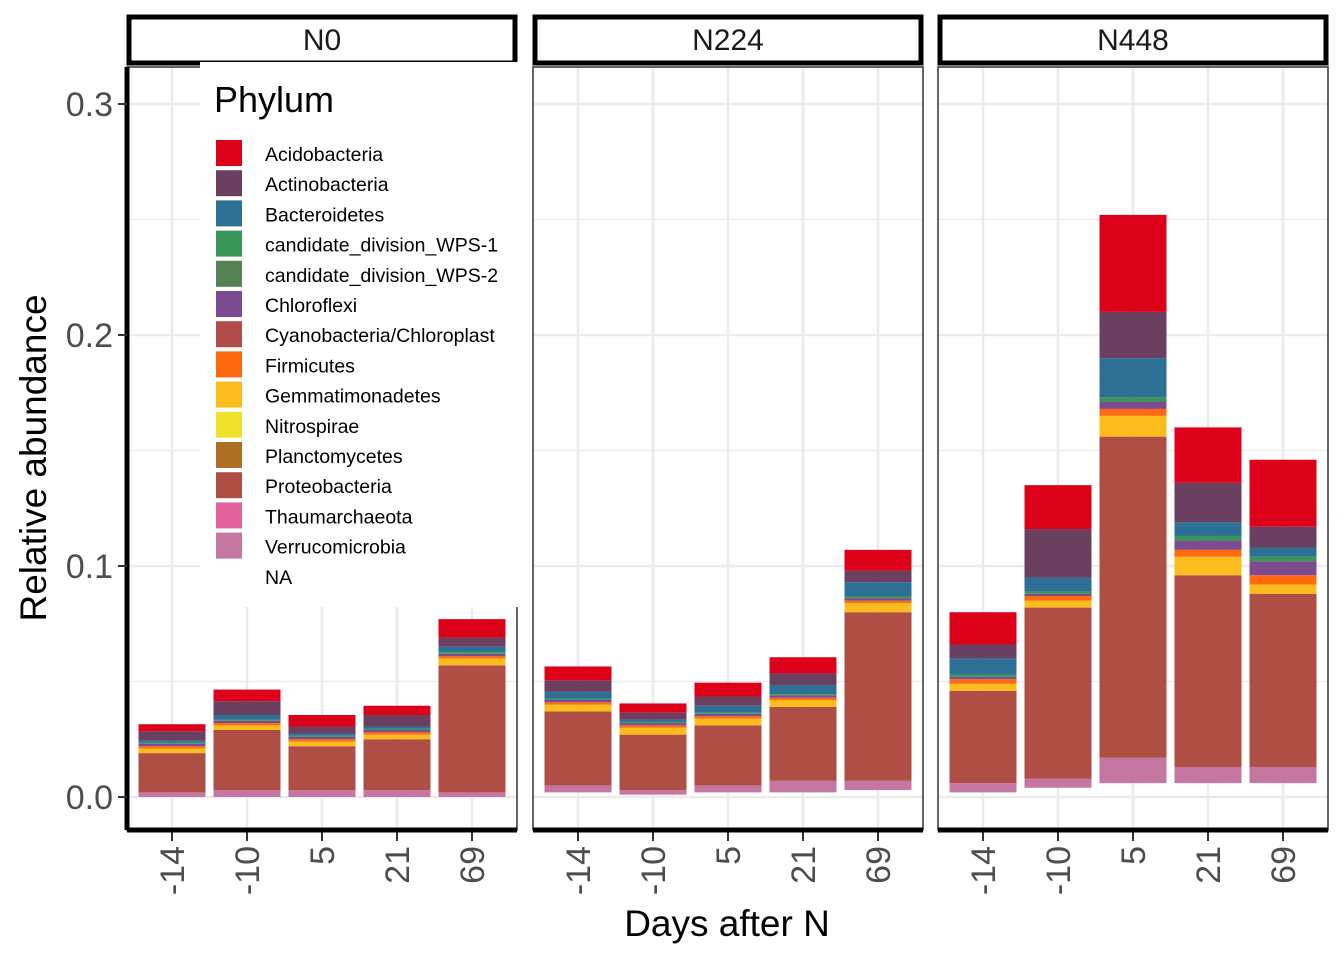 This screenshot has height=960, width=1344. What do you see at coordinates (89, 567) in the screenshot?
I see `y-tick-label: 0.1` at bounding box center [89, 567].